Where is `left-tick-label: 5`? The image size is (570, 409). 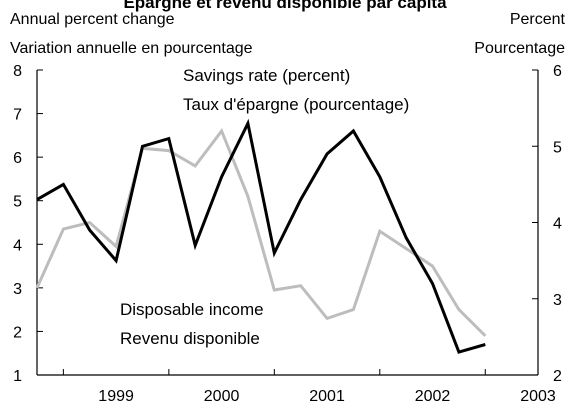 left-tick-label: 5 is located at coordinates (17, 202).